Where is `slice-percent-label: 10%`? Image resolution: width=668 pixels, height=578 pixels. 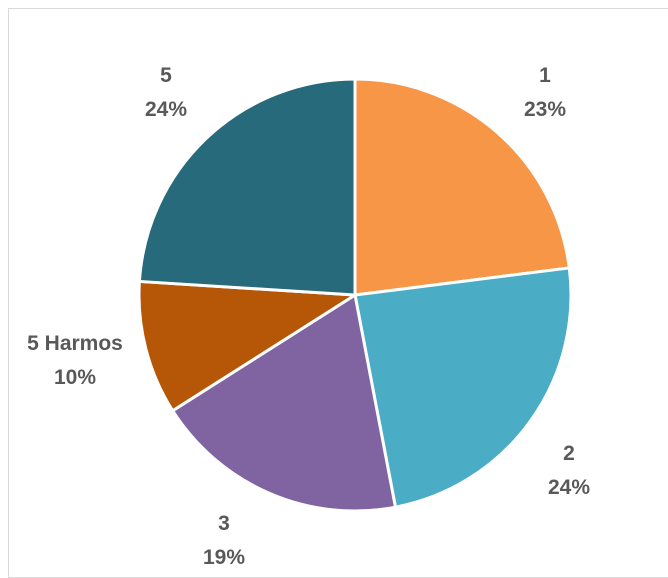 slice-percent-label: 10% is located at coordinates (75, 377).